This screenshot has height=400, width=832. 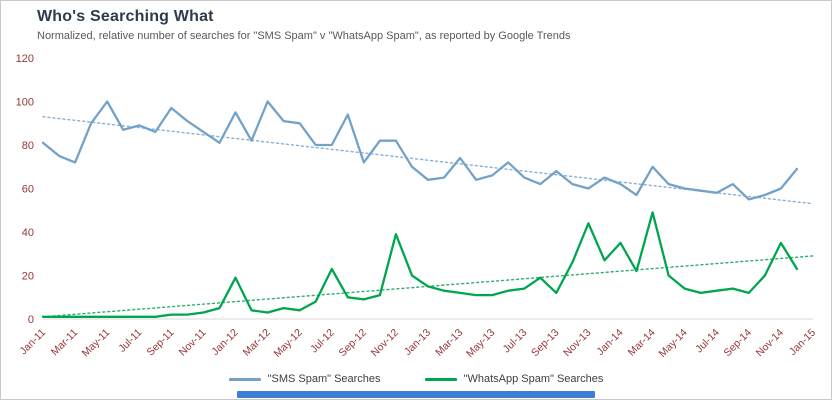 I want to click on x-axis-tick-label: Nov-13, so click(x=577, y=343).